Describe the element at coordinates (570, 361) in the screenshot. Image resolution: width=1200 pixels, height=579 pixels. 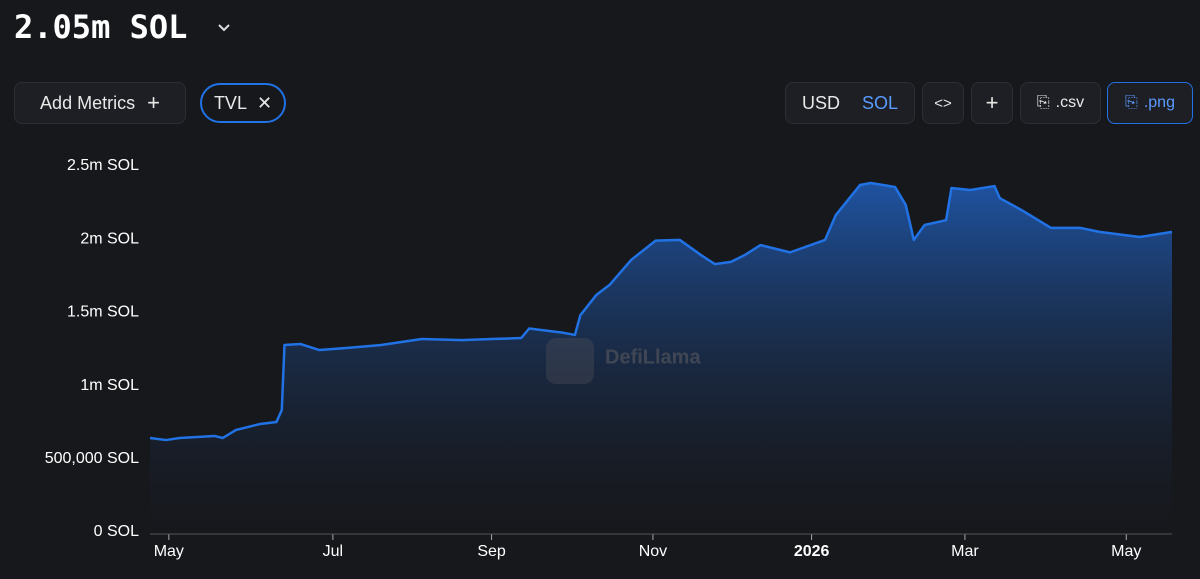
I see `watermark-logo` at that location.